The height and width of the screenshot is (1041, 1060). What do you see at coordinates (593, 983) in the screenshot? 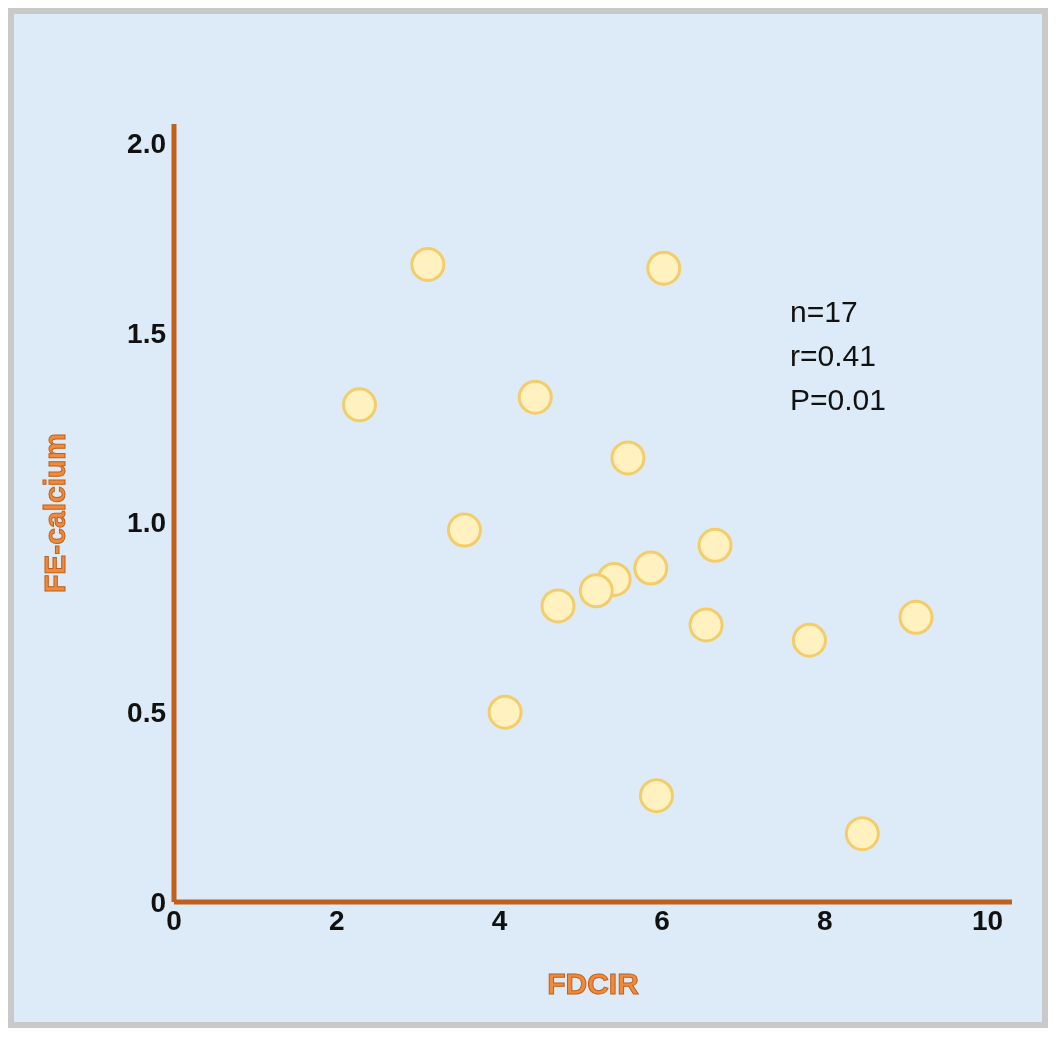
I see `x-axis-title: FDCIR` at bounding box center [593, 983].